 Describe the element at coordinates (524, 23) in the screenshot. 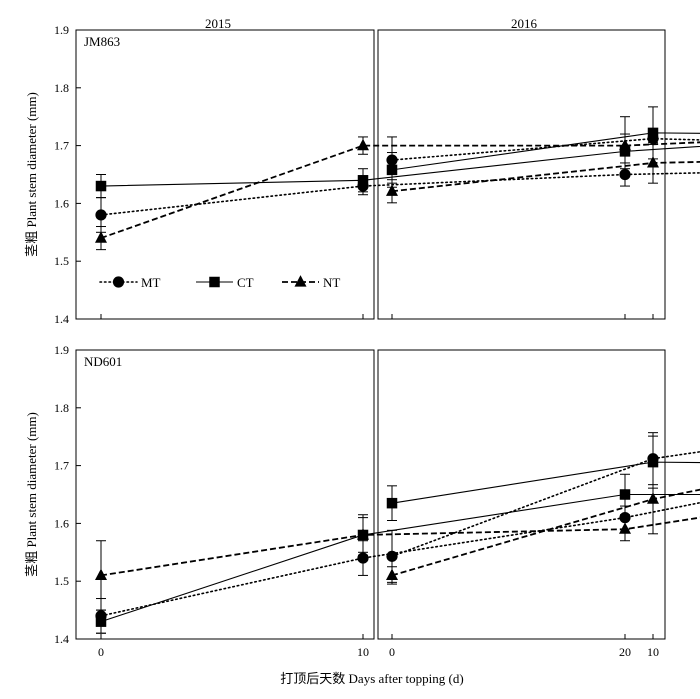

I see `year-label-2016: 2016` at that location.